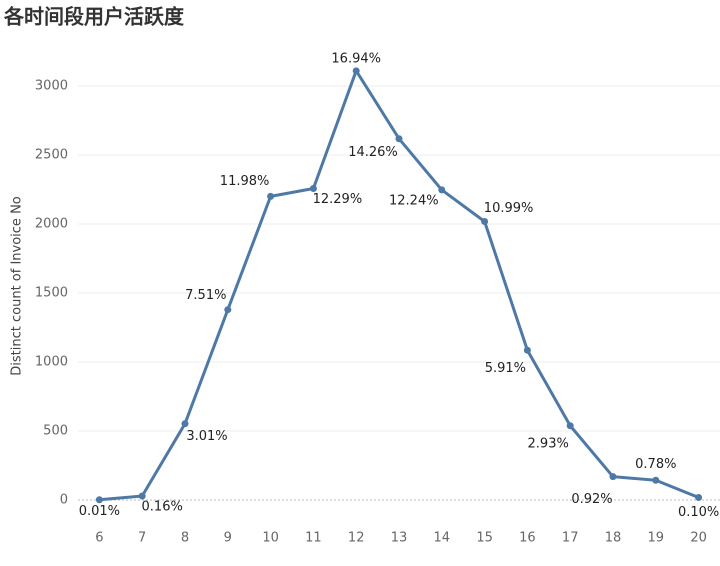 The height and width of the screenshot is (566, 720). What do you see at coordinates (356, 58) in the screenshot?
I see `value-label: 16.94%` at bounding box center [356, 58].